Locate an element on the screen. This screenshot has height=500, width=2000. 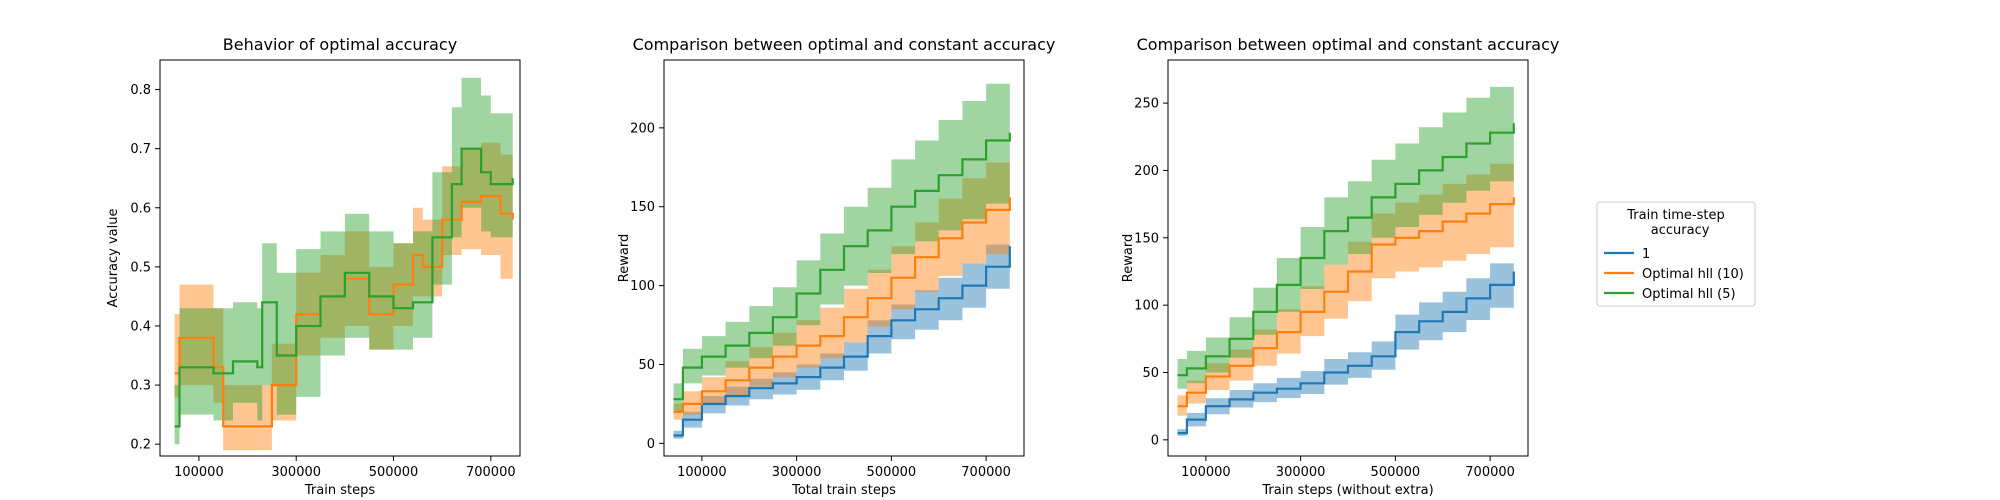
chart-title: Behavior of optimal accuracy is located at coordinates (340, 44).